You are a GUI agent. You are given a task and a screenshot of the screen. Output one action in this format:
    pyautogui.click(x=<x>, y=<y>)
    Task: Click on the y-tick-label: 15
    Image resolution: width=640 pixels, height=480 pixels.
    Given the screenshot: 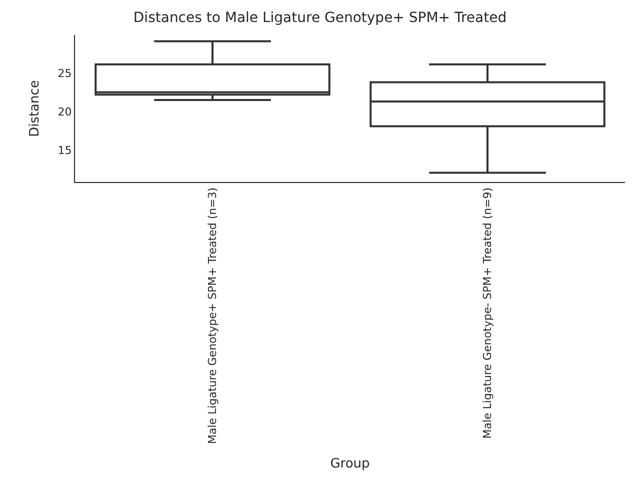 What is the action you would take?
    pyautogui.click(x=65, y=151)
    